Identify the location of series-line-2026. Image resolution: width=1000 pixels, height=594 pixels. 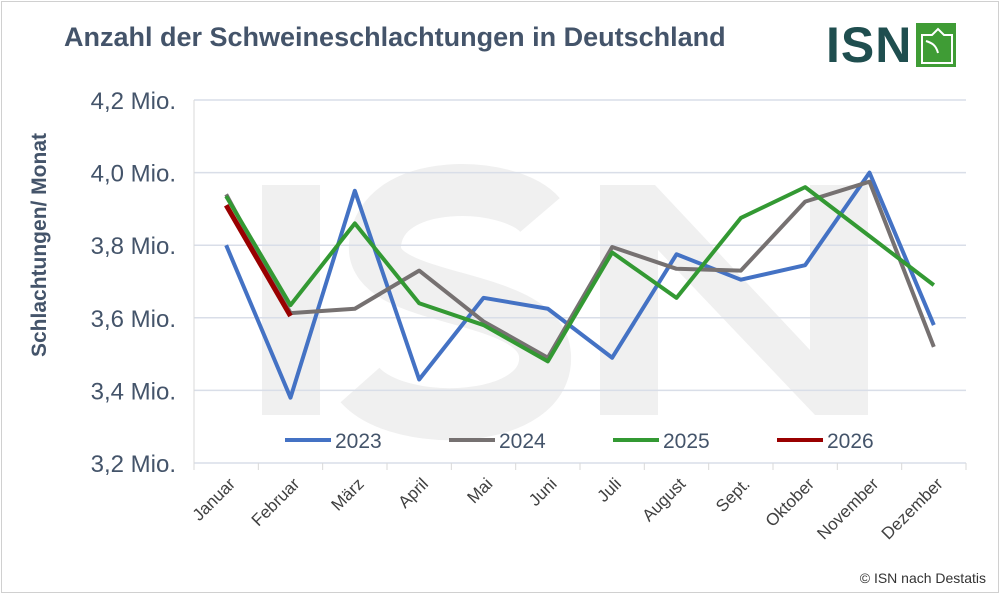
(258, 261).